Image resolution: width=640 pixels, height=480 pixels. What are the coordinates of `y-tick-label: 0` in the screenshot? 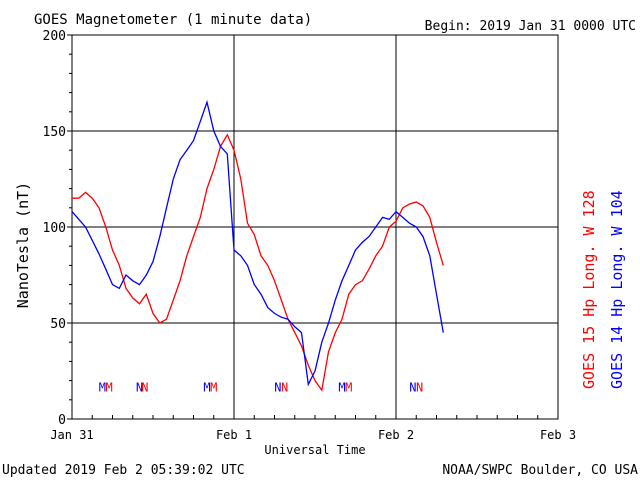 It's located at (62, 420).